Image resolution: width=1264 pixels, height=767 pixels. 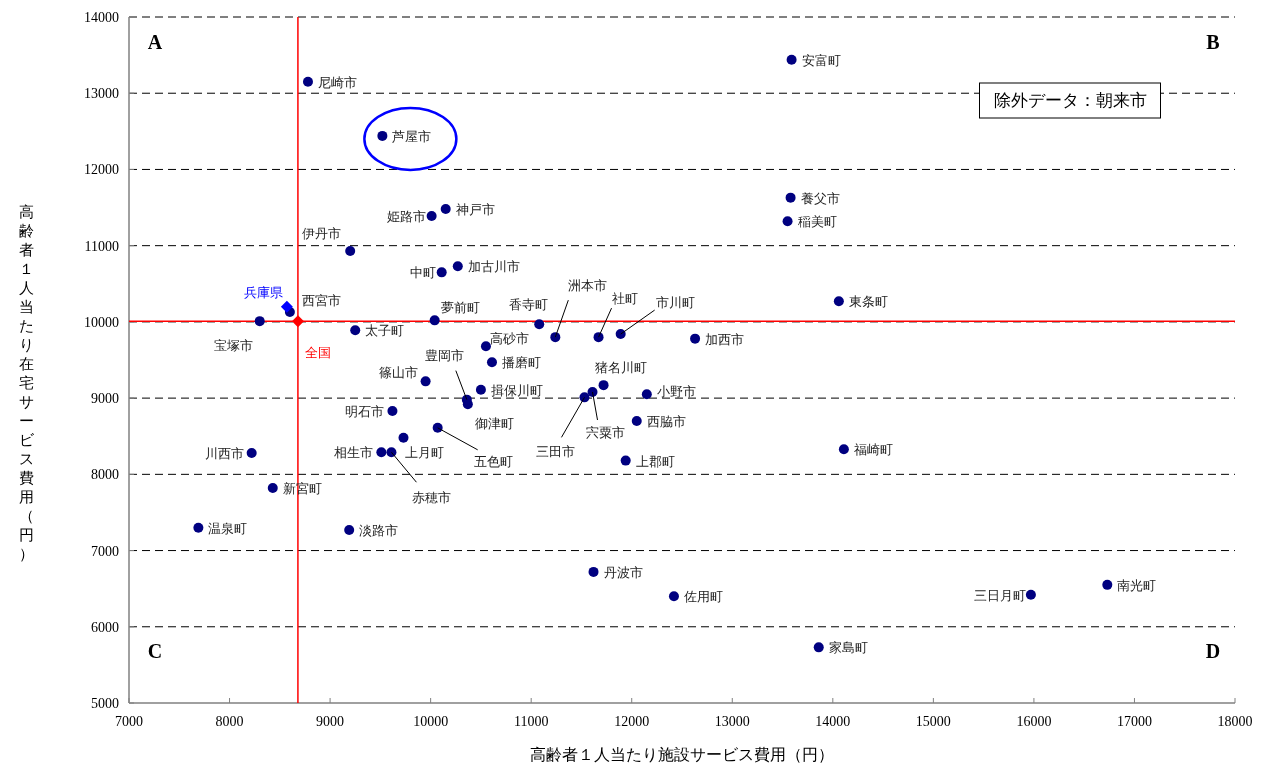 What do you see at coordinates (101, 322) in the screenshot?
I see `y-tick-label: 10000` at bounding box center [101, 322].